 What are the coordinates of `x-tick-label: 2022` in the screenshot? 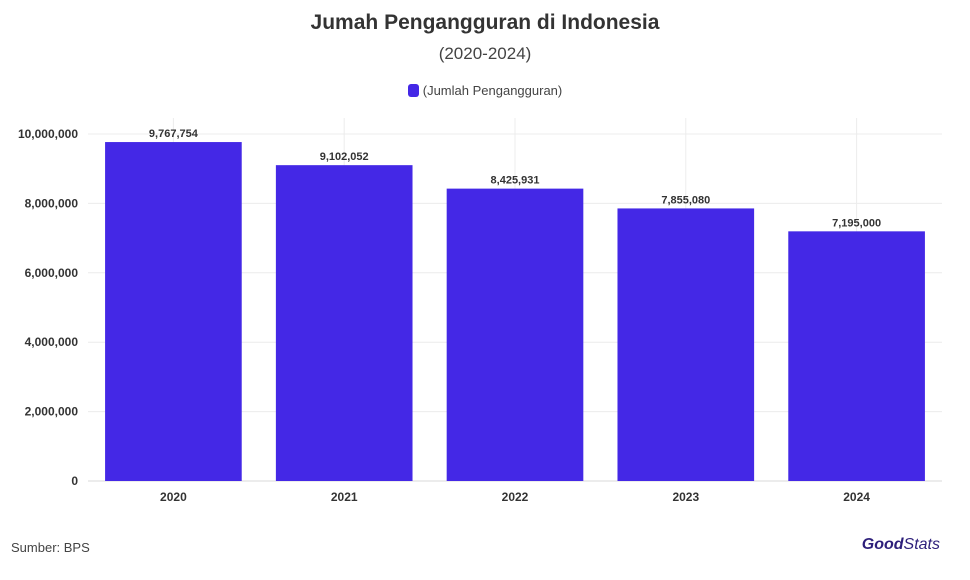 It's located at (515, 497).